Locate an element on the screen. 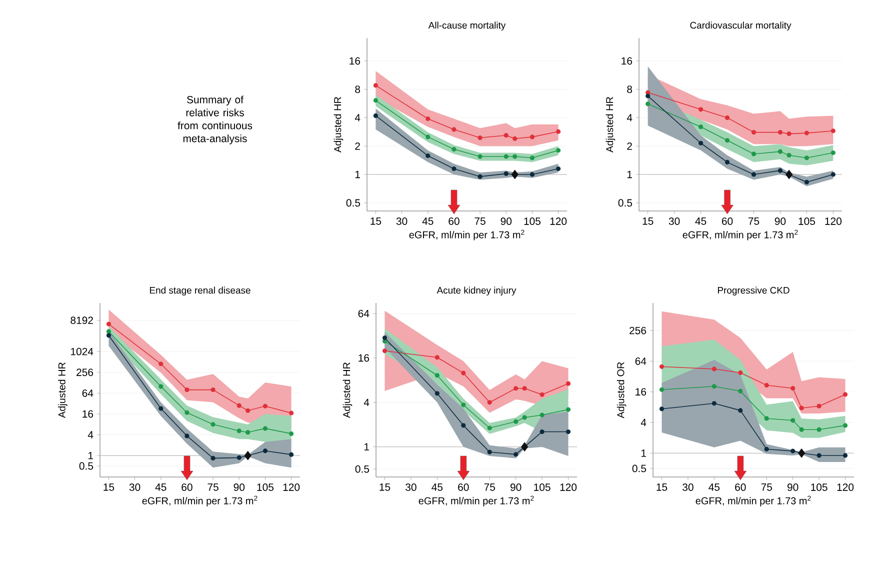  y-tick-label: 8 is located at coordinates (357, 90).